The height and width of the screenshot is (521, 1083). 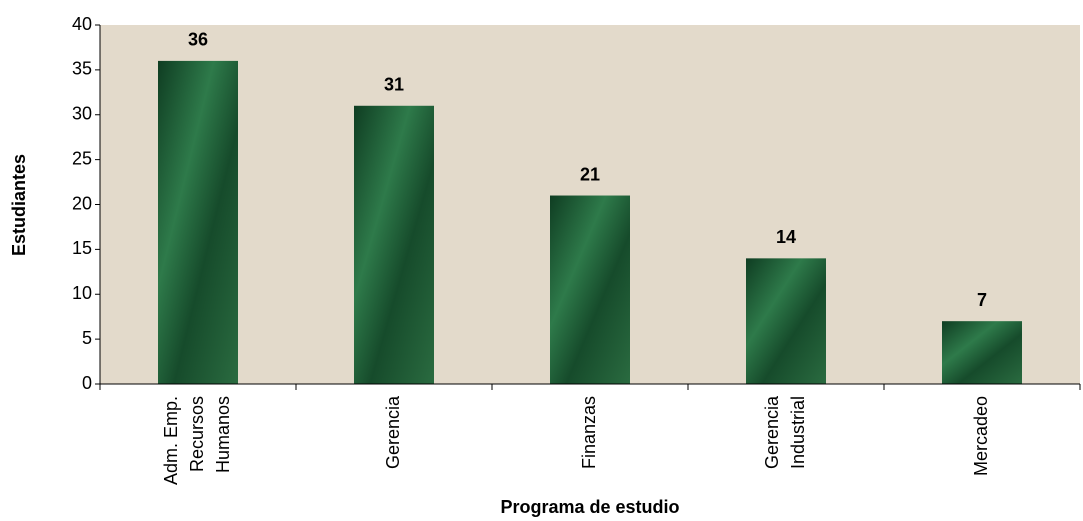 What do you see at coordinates (798, 432) in the screenshot?
I see `x-tick-label: Industrial` at bounding box center [798, 432].